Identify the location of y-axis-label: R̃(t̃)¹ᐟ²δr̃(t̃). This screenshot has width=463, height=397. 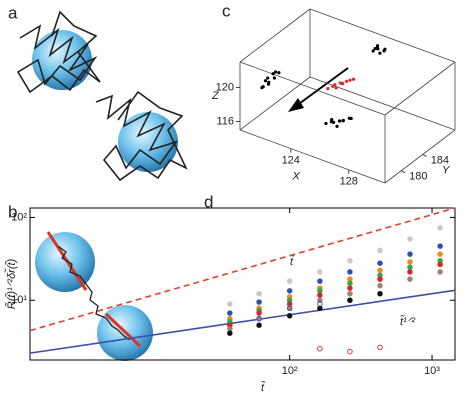
(11, 283).